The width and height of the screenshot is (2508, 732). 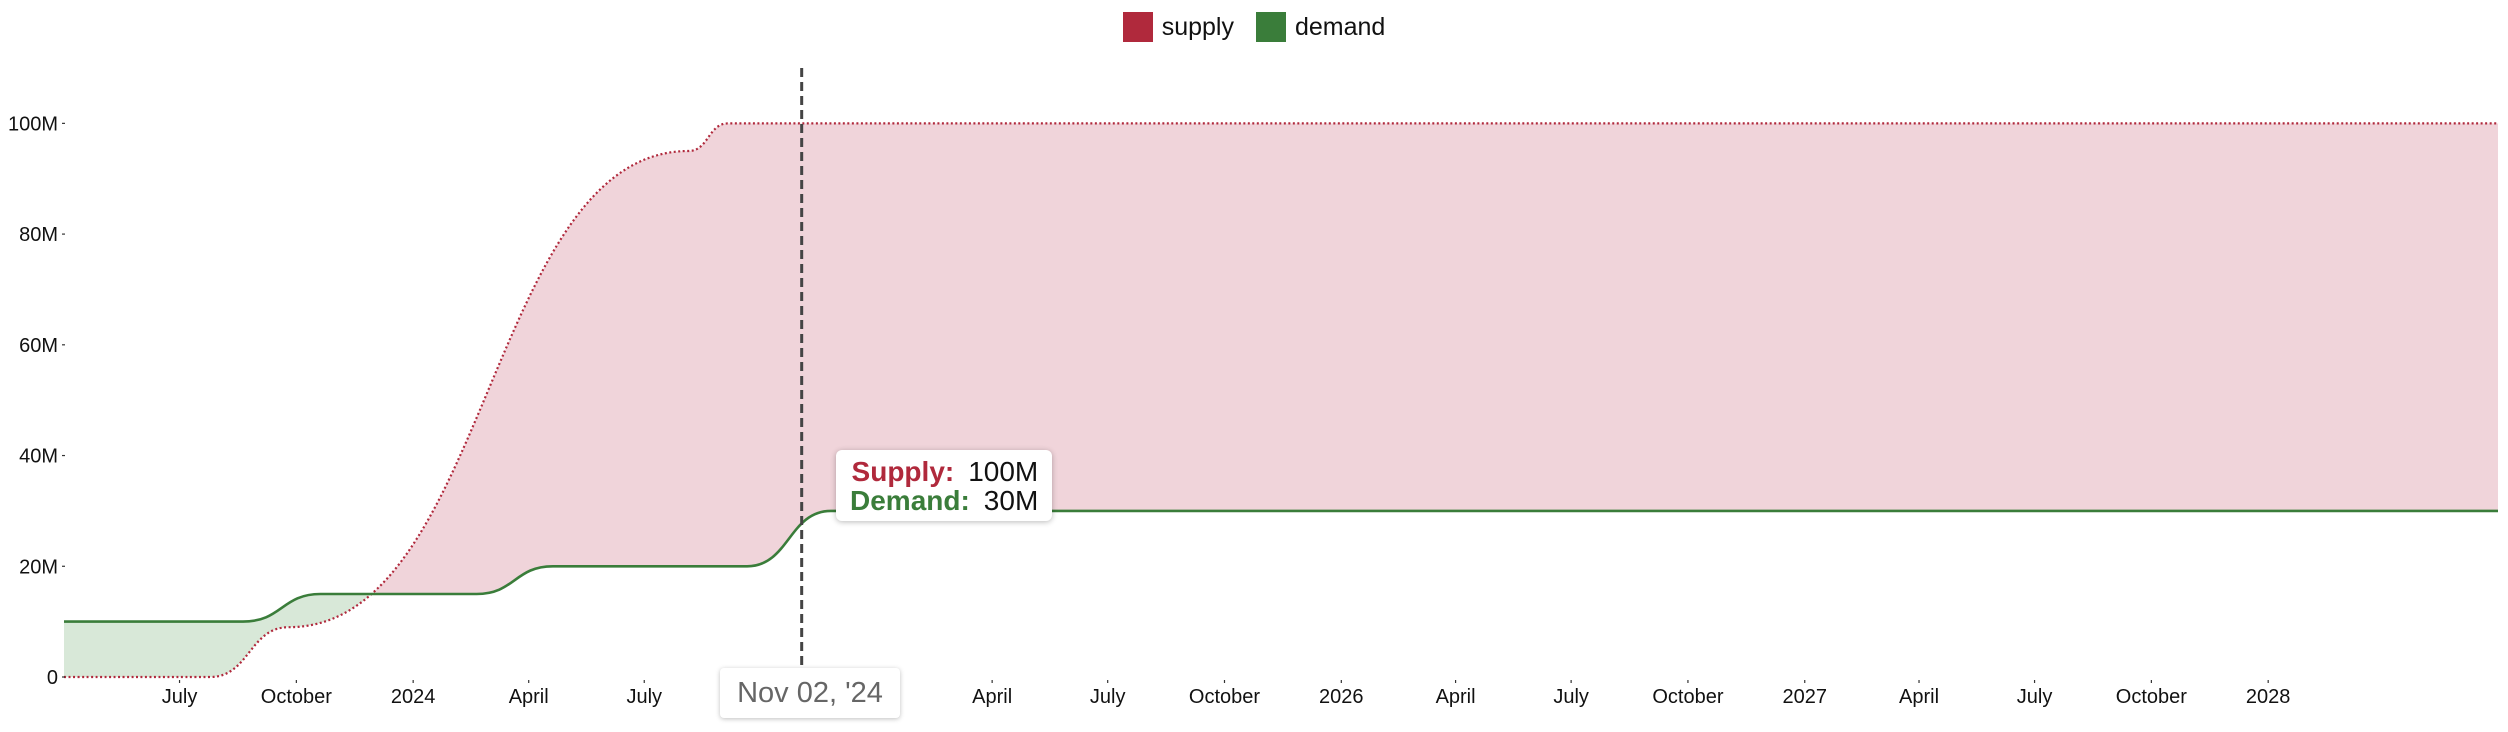 I want to click on x-tick-label-14: April, so click(x=1919, y=697).